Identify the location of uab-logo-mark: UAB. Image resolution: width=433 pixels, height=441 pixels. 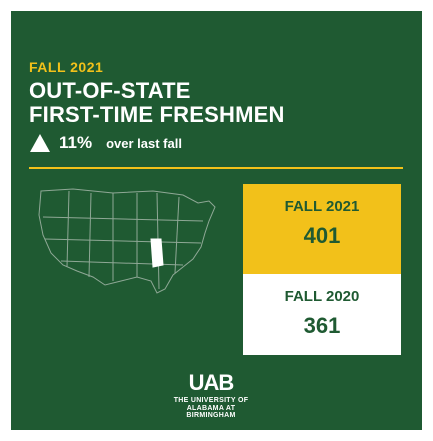
(211, 382).